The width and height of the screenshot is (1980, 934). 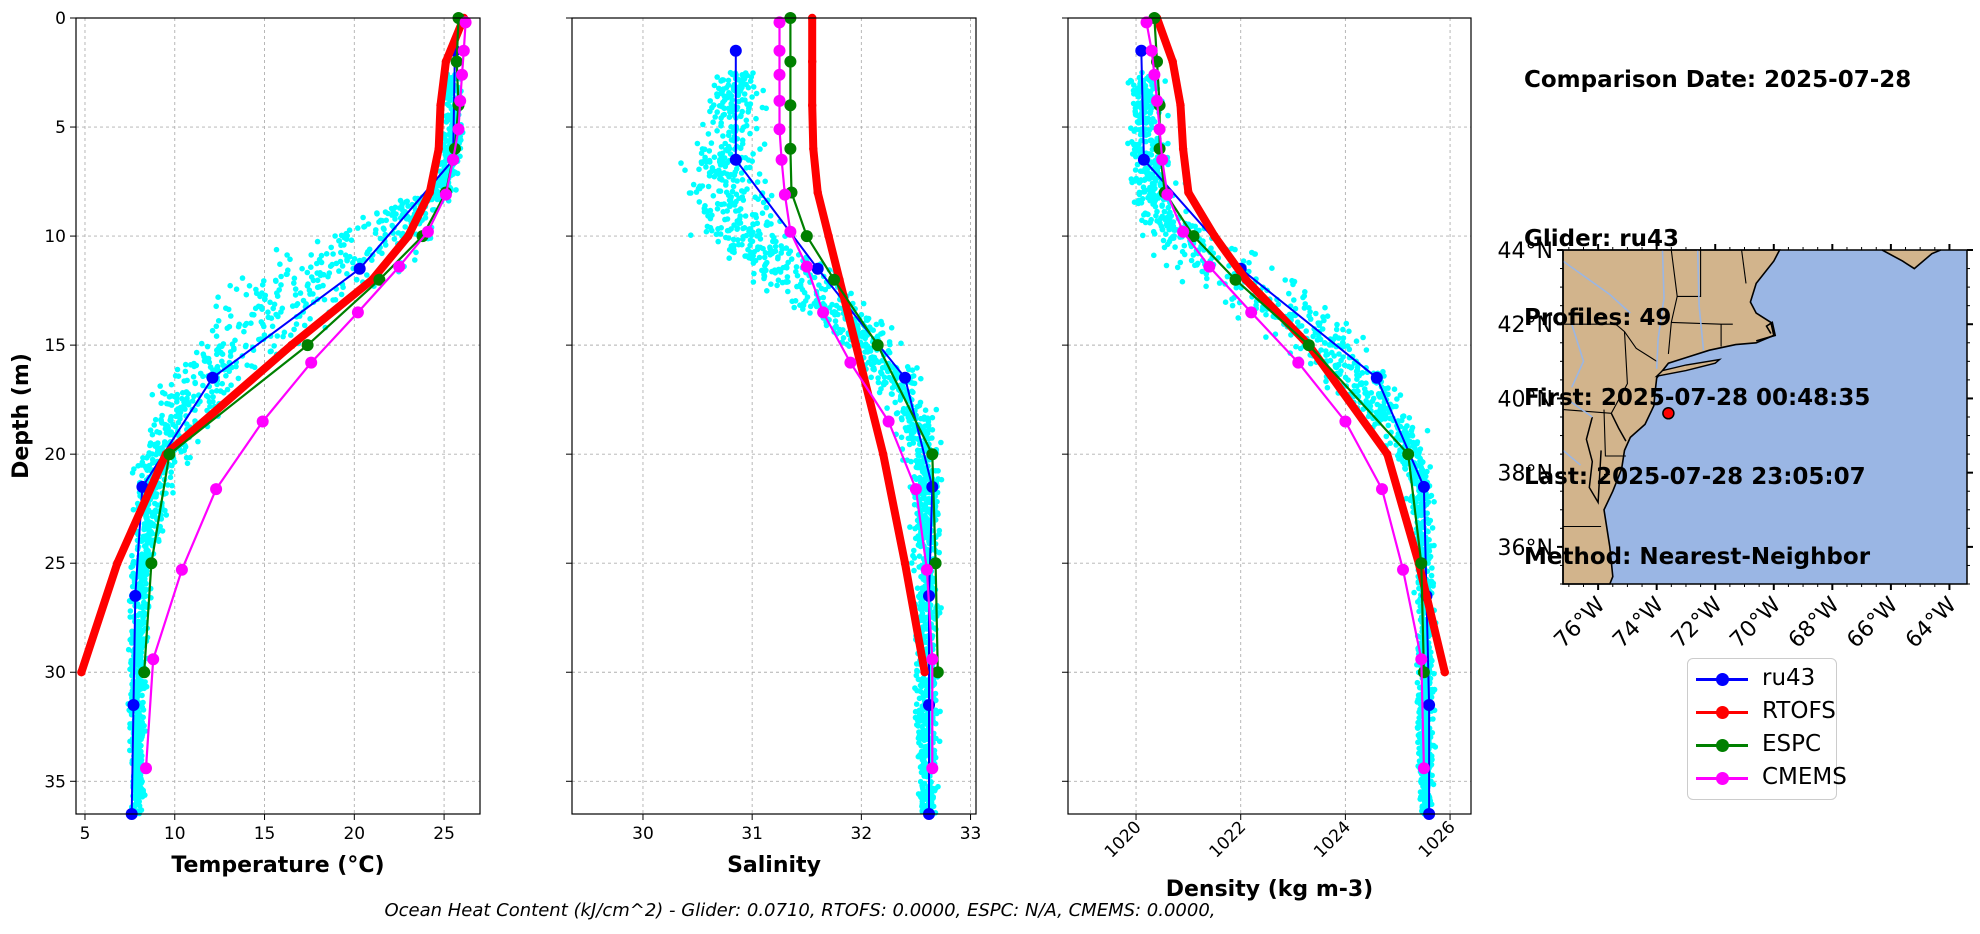 What do you see at coordinates (1792, 744) in the screenshot?
I see `legend-label: ESPC` at bounding box center [1792, 744].